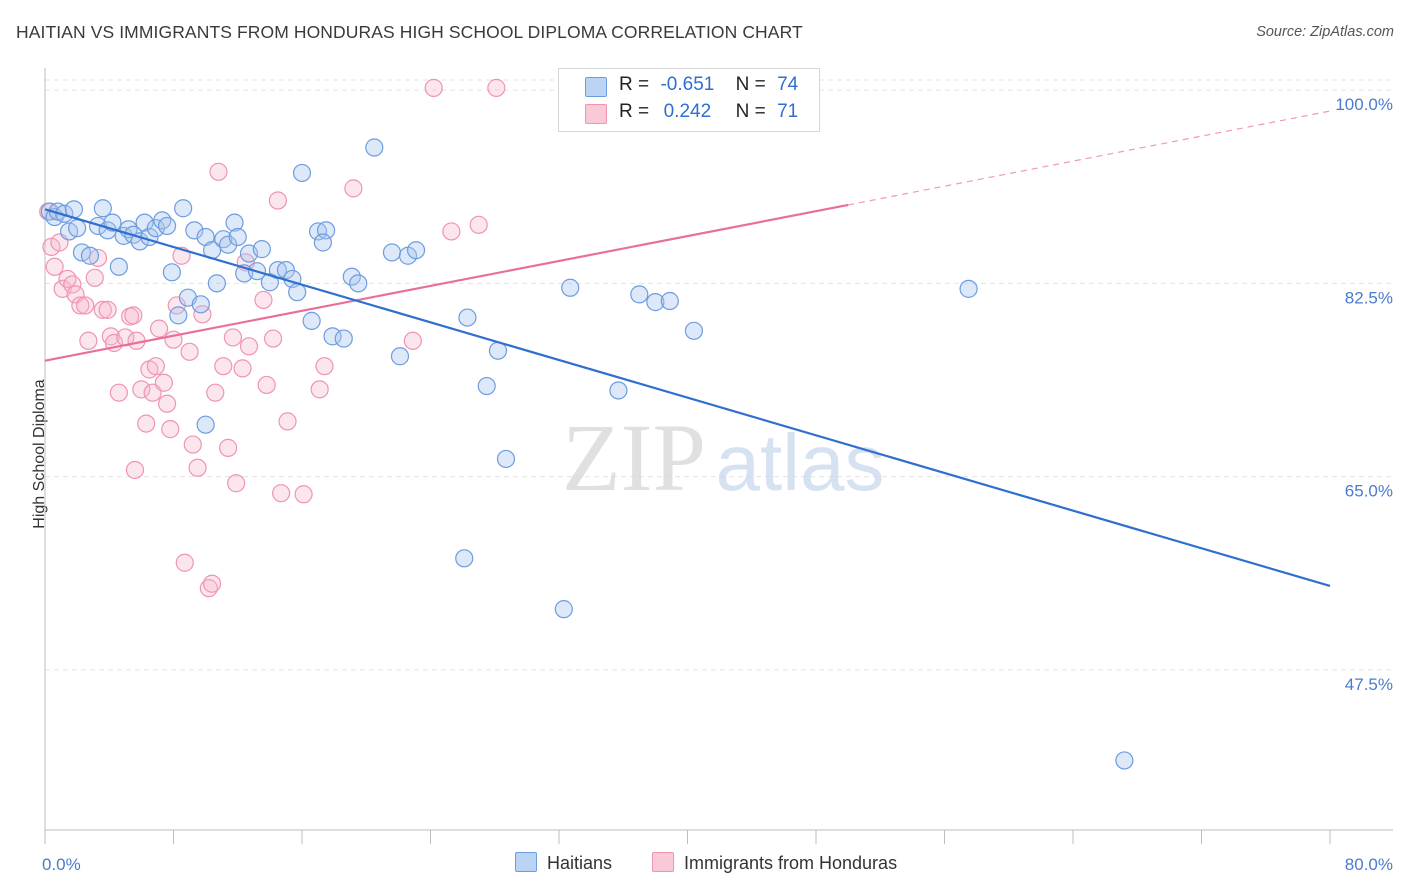 This screenshot has width=1406, height=892. I want to click on watermark-zip: ZIP, so click(634, 457).